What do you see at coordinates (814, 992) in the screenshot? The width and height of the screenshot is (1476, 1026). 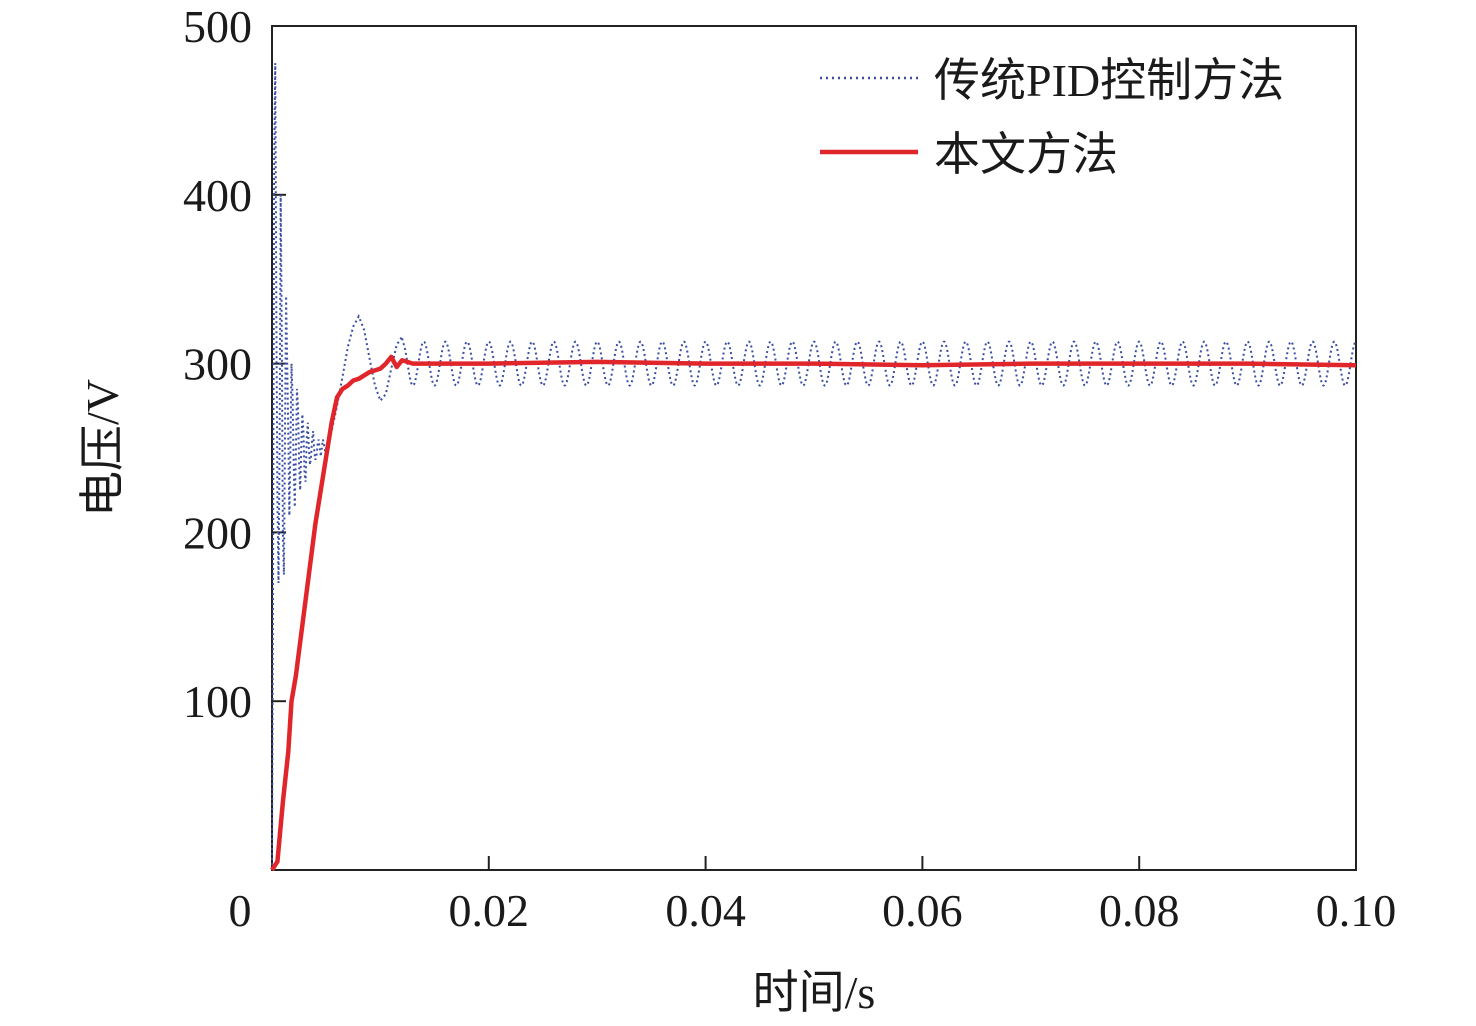 I see `x-axis-title: 时间/s` at bounding box center [814, 992].